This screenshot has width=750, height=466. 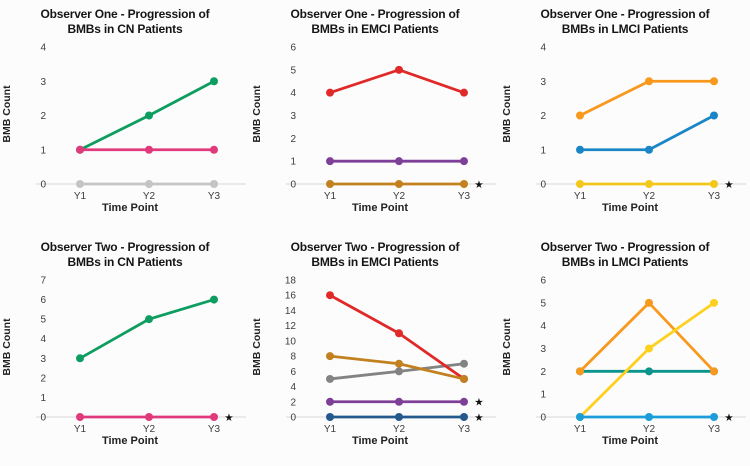 I want to click on y-tick-label: 16, so click(x=291, y=296).